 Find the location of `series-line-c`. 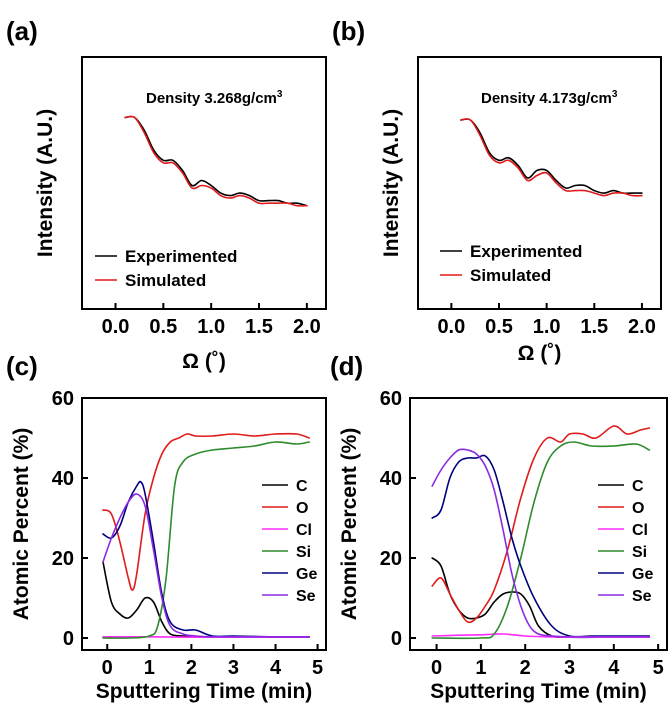

series-line-c is located at coordinates (541, 598).